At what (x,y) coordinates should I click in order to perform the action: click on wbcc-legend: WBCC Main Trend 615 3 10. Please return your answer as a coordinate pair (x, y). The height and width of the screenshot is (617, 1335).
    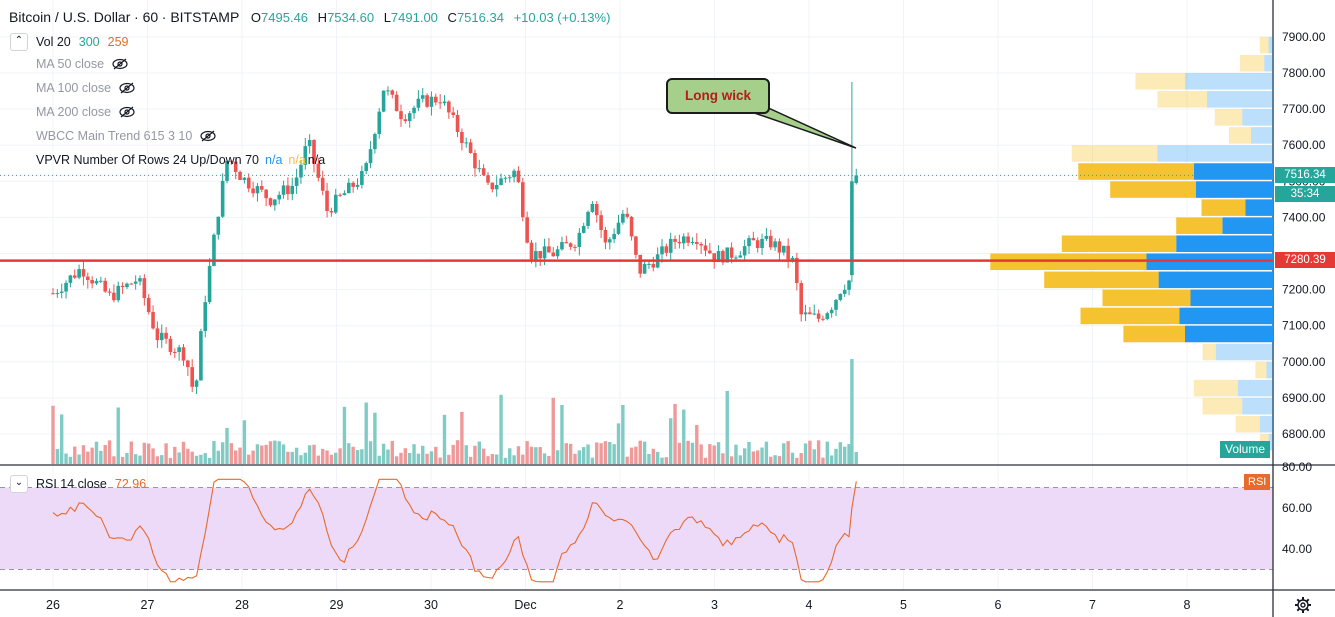
    Looking at the image, I should click on (126, 136).